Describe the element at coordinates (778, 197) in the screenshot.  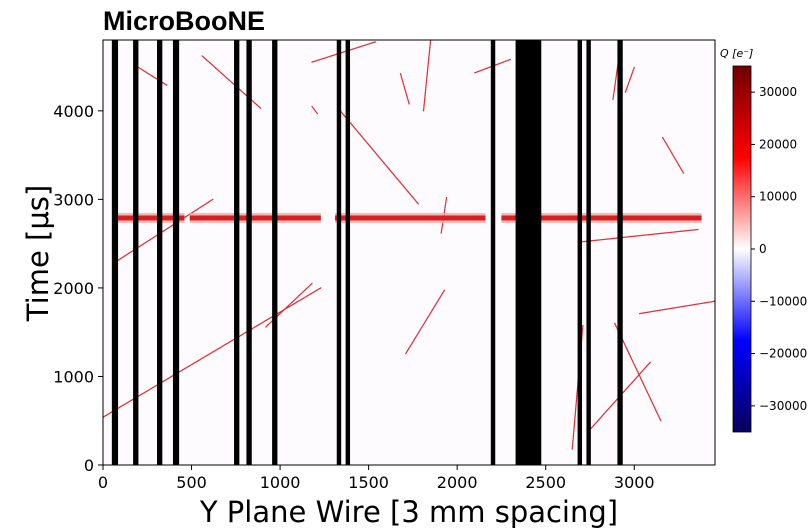
I see `colorbar-tick-label: 10000` at that location.